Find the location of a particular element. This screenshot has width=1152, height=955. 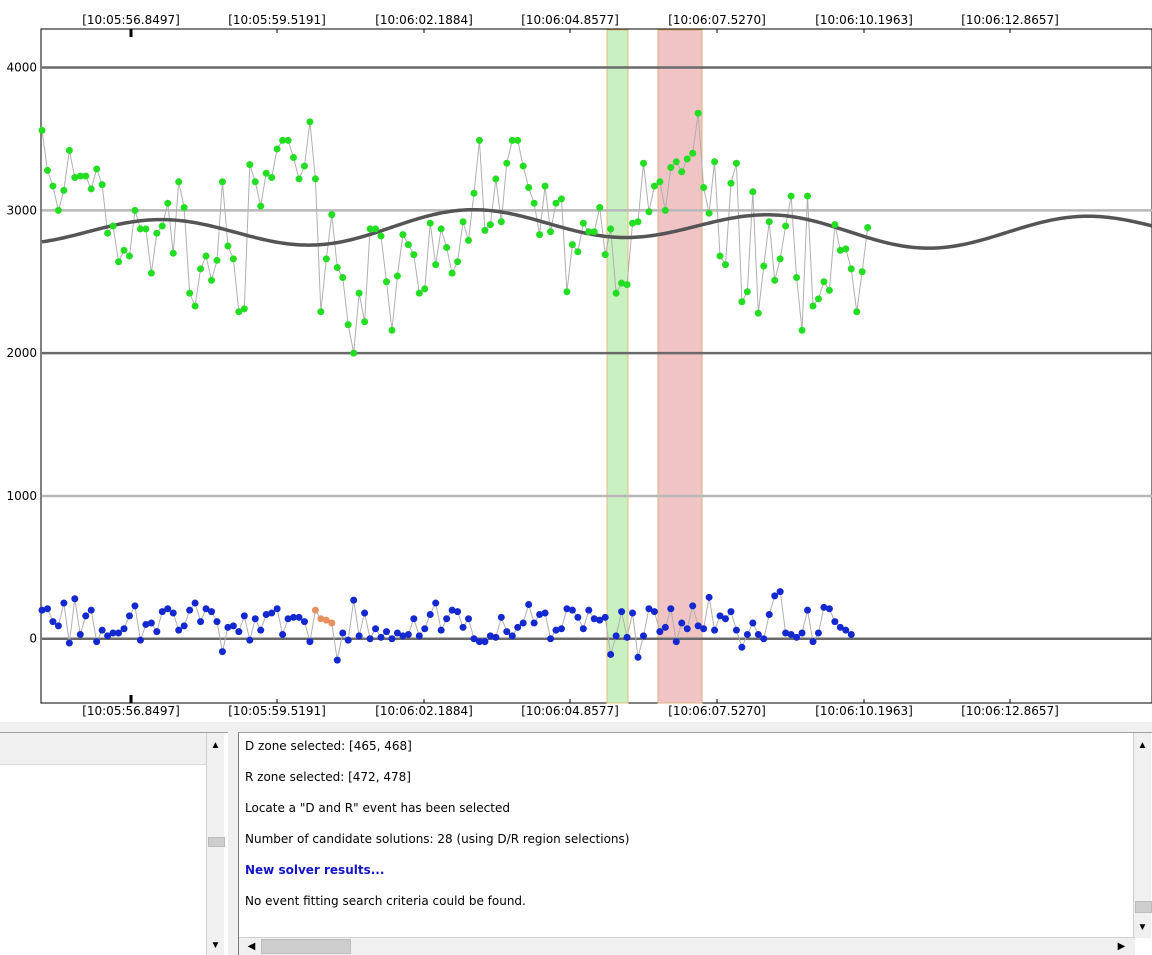

x-tick-label-top: [10:06:10.1963] is located at coordinates (864, 20).